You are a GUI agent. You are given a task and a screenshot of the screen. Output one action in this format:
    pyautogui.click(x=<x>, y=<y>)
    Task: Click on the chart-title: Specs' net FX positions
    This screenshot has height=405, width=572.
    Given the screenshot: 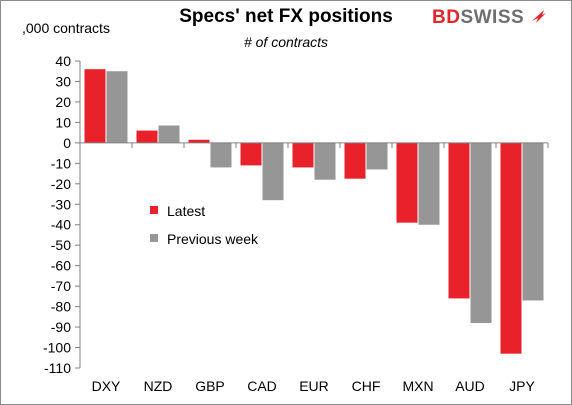 What is the action you would take?
    pyautogui.click(x=286, y=16)
    